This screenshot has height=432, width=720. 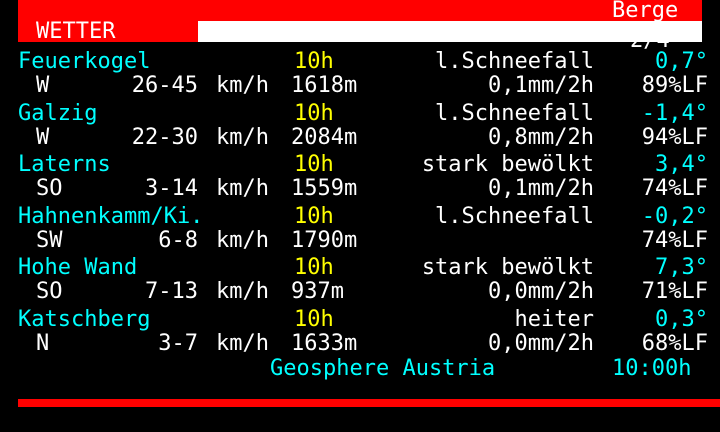 What do you see at coordinates (645, 11) in the screenshot?
I see `section-title: Berge` at bounding box center [645, 11].